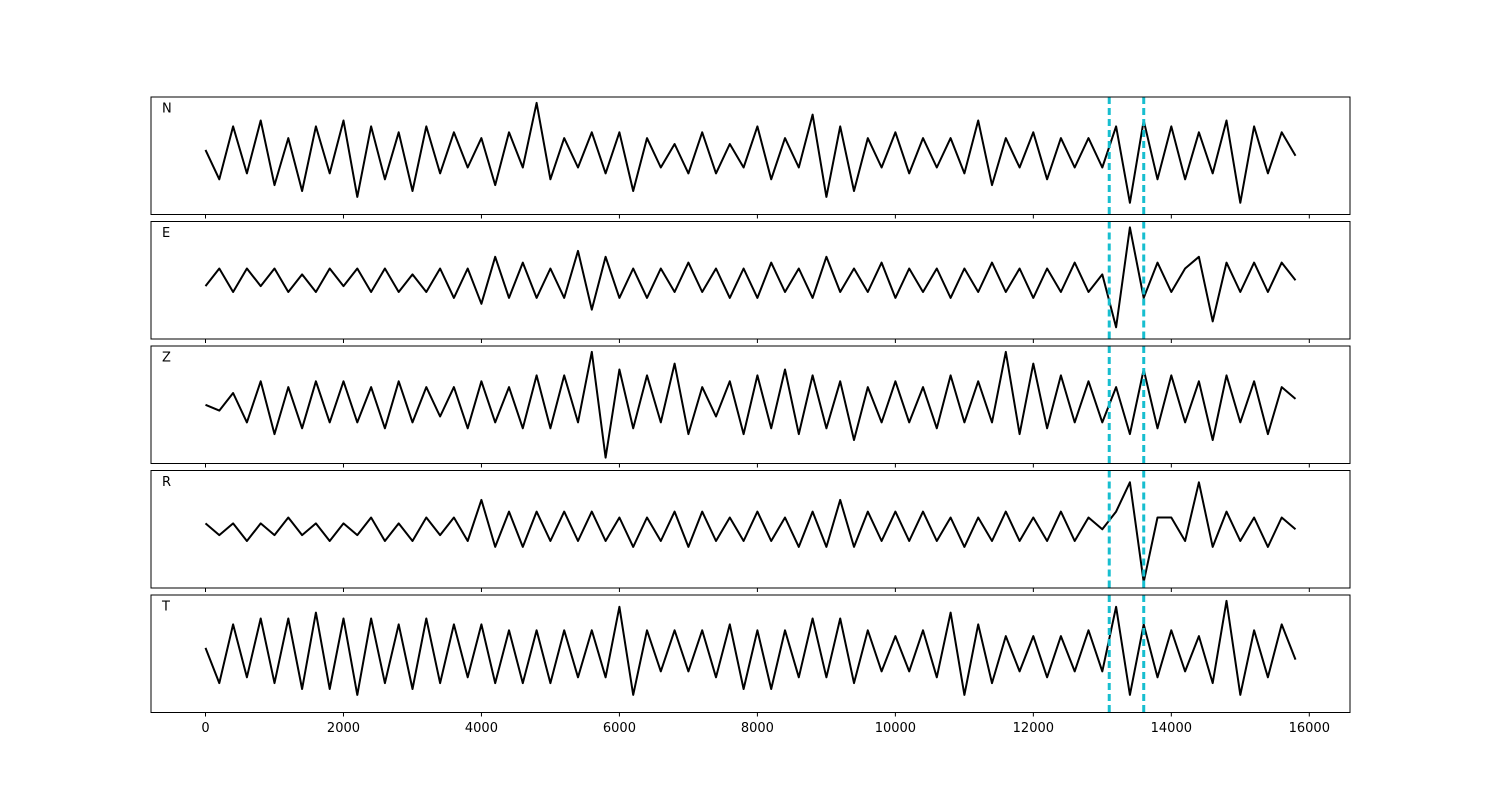 This screenshot has width=1500, height=800. What do you see at coordinates (166, 358) in the screenshot?
I see `panel-label: Z` at bounding box center [166, 358].